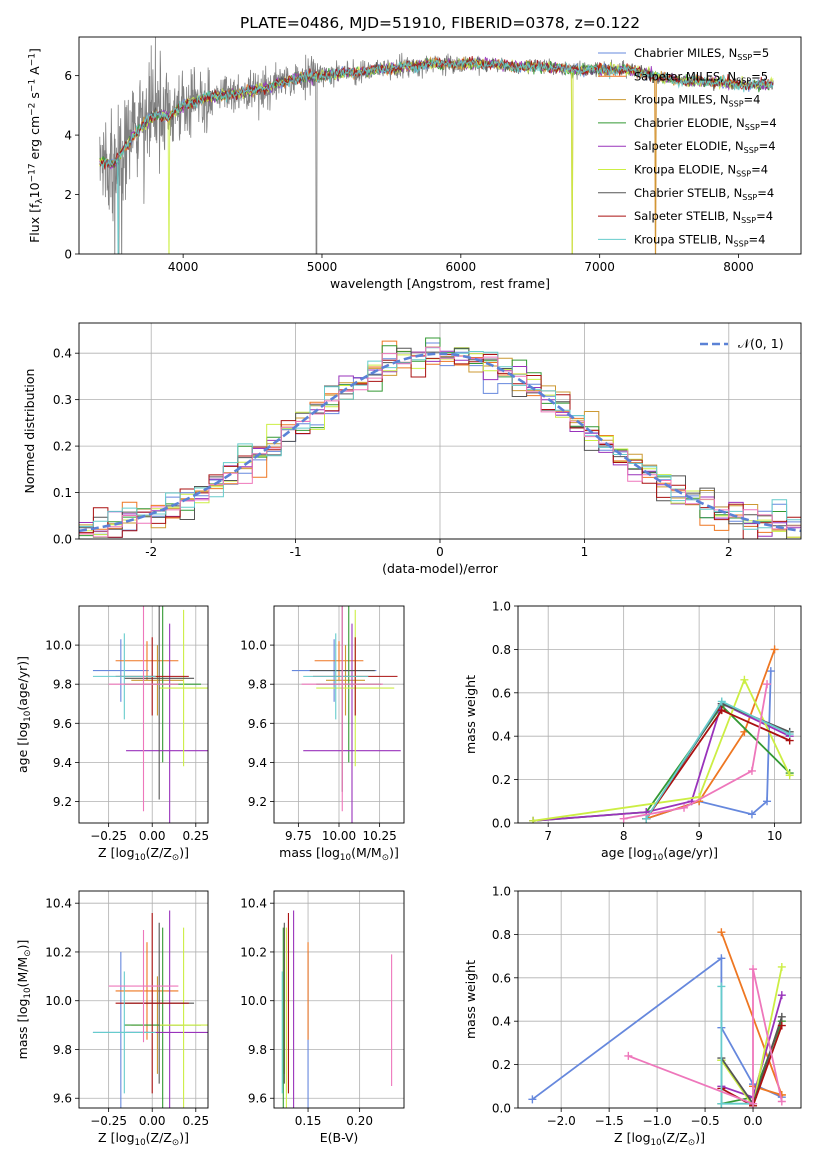  Describe the element at coordinates (68, 195) in the screenshot. I see `y-tick-label: 2` at that location.